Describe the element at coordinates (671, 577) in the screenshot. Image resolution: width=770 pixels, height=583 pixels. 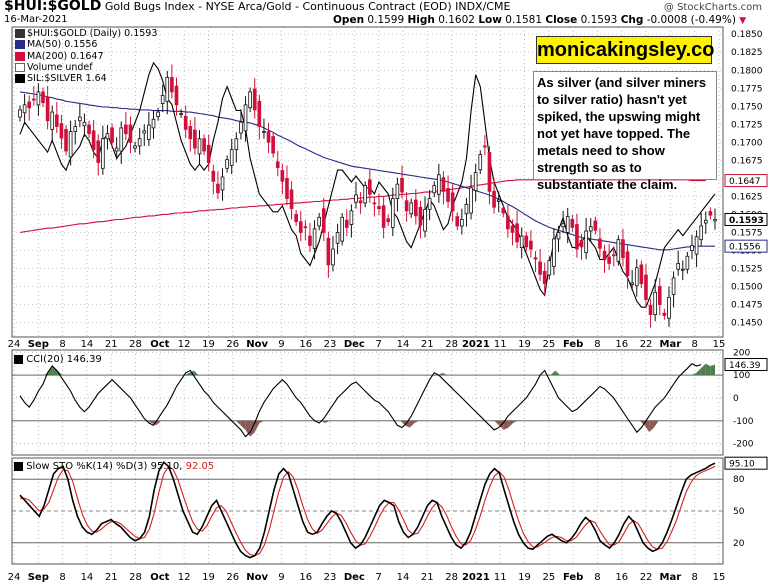
I see `x-label-1-27: Mar` at that location.